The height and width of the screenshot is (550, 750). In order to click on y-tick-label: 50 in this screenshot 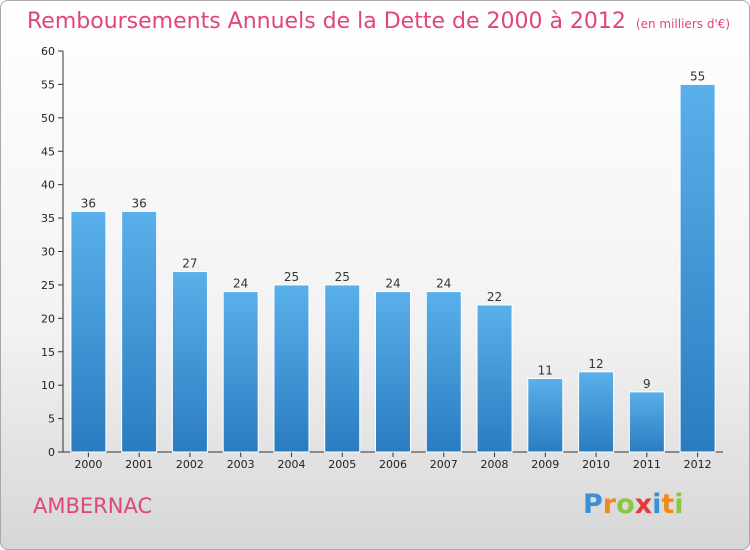, I will do `click(48, 118)`.